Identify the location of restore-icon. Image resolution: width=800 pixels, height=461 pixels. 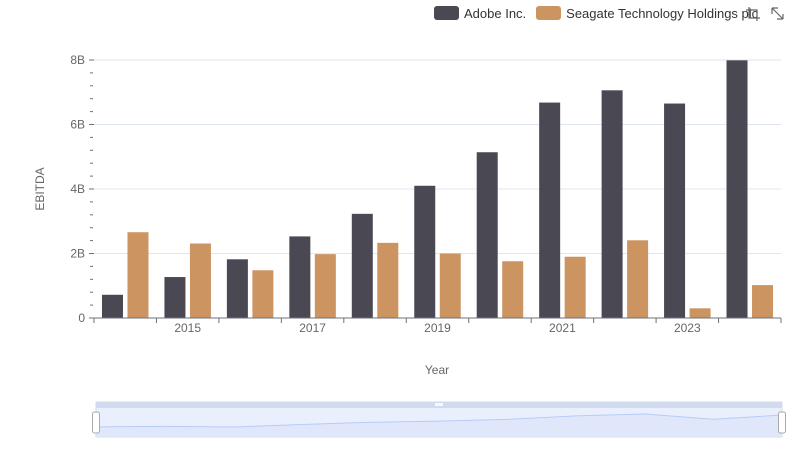
(777, 14).